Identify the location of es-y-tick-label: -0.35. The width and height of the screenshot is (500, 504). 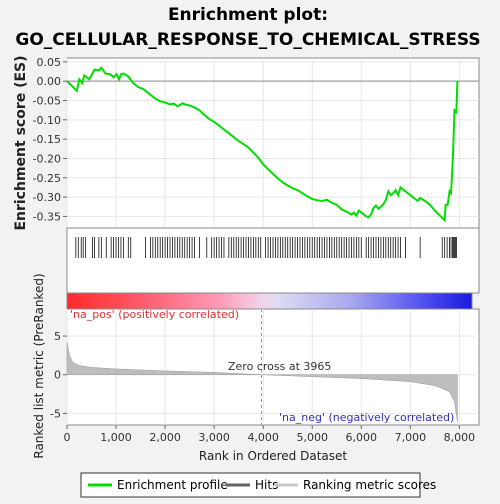
(47, 216).